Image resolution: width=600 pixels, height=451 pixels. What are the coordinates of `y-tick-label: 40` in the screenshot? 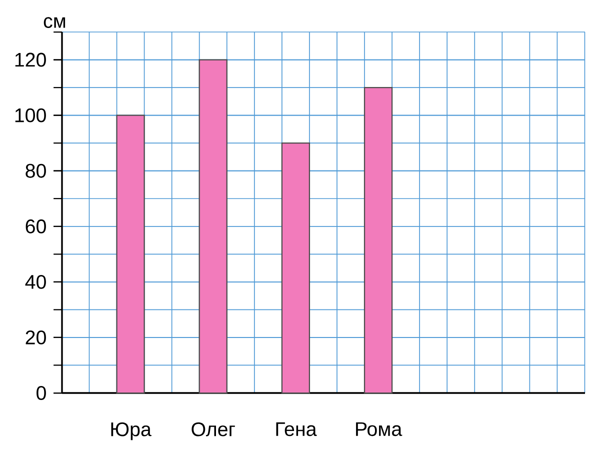 It's located at (35, 281).